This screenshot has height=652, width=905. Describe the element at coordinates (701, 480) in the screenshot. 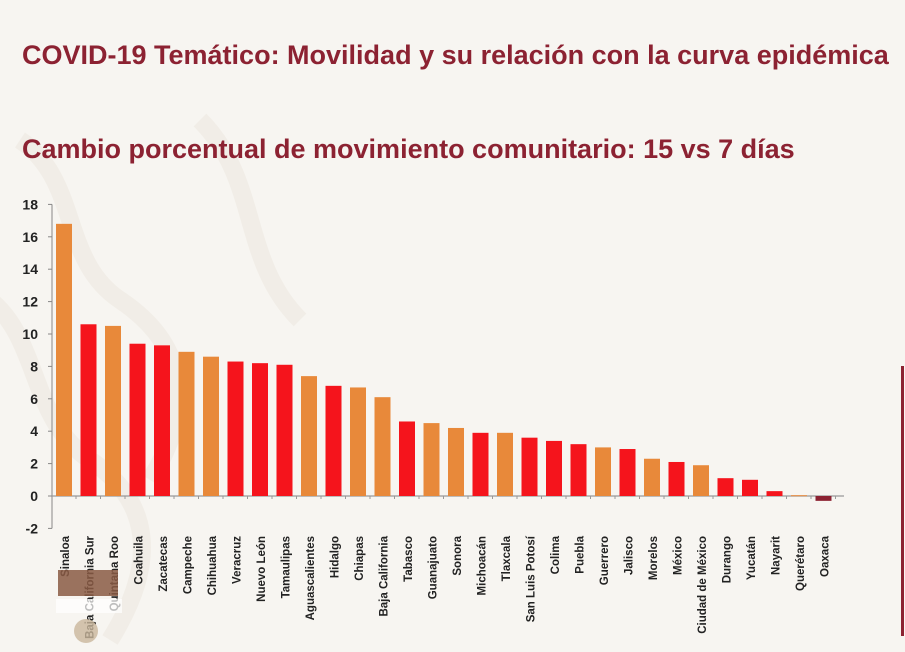

I see `bar-ciudad-de-méxico` at that location.